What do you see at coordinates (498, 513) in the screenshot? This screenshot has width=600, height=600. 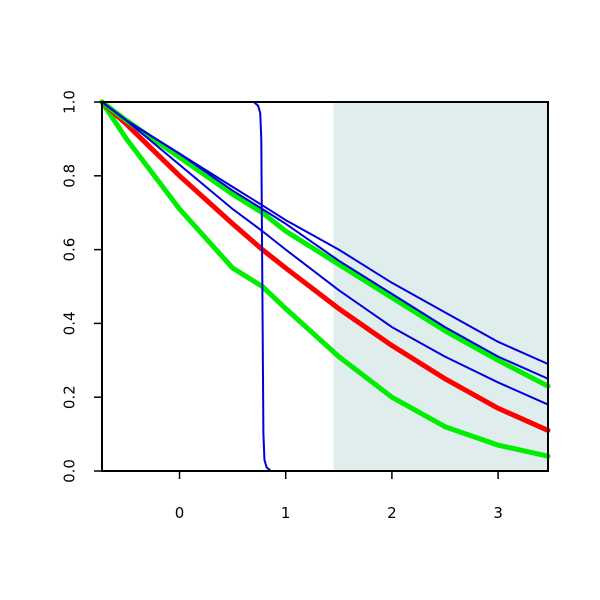 I see `x-tick-label: 3` at bounding box center [498, 513].